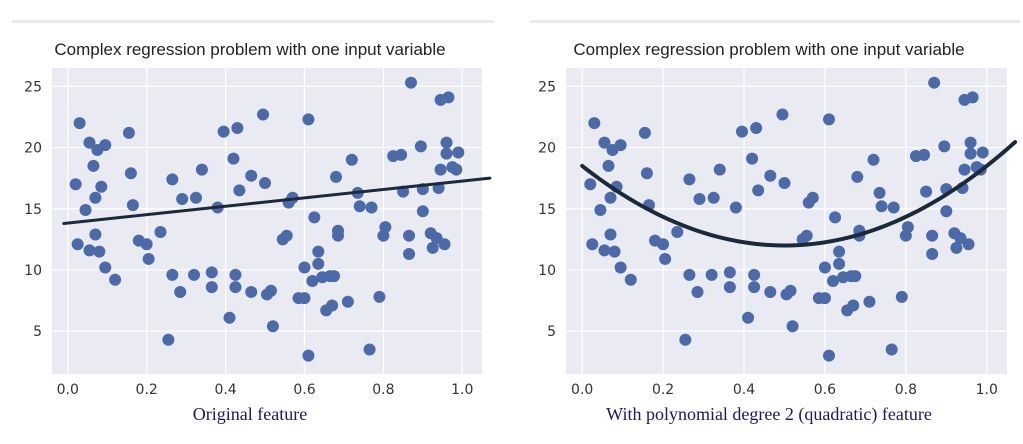 The image size is (1023, 444). I want to click on top-divider, so click(253, 21).